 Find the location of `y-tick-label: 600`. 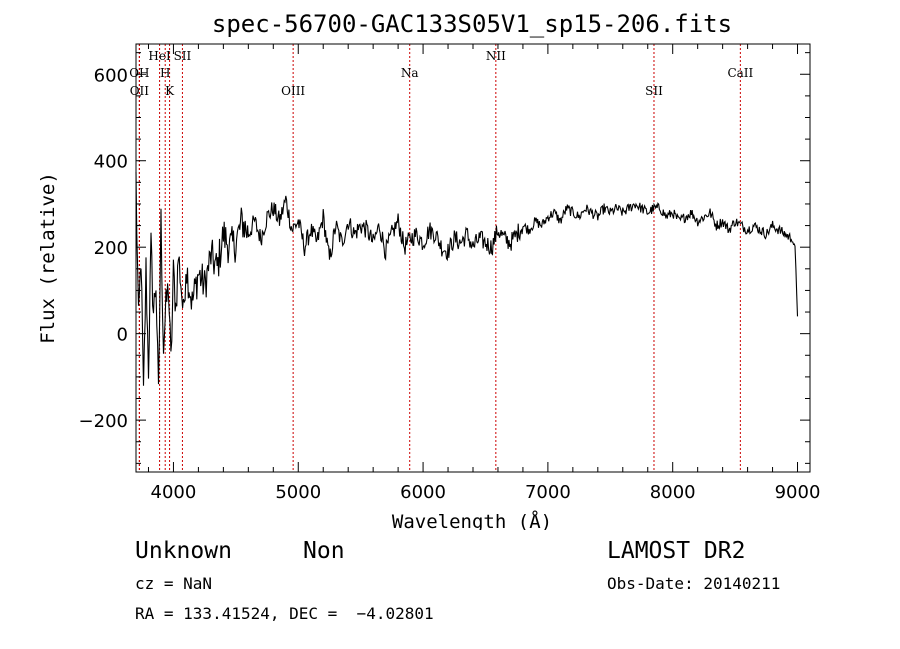

y-tick-label: 600 is located at coordinates (111, 75).